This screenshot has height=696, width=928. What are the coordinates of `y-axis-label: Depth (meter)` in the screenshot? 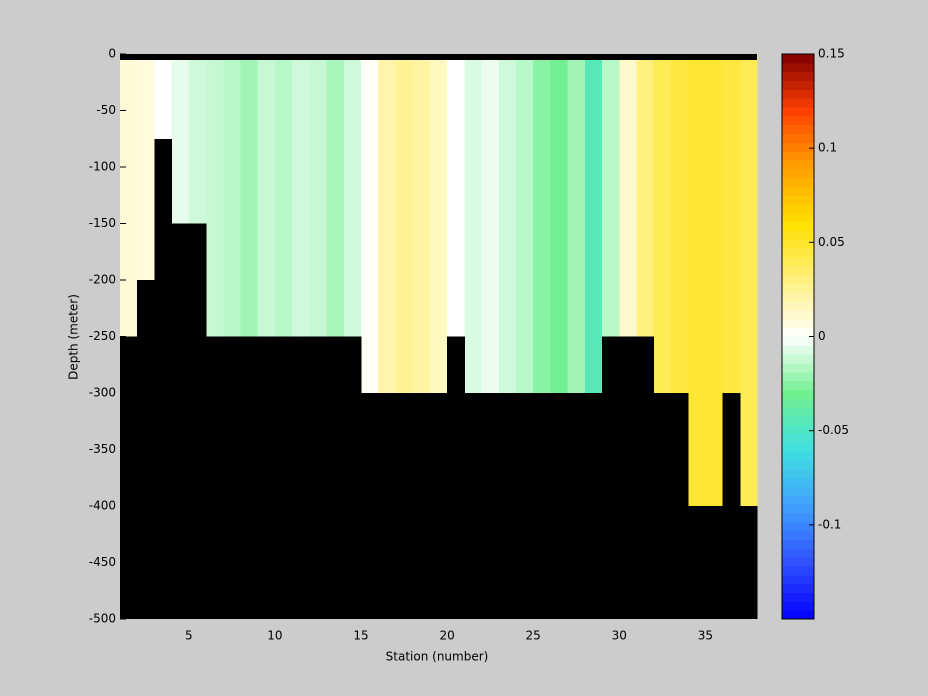 It's located at (74, 337).